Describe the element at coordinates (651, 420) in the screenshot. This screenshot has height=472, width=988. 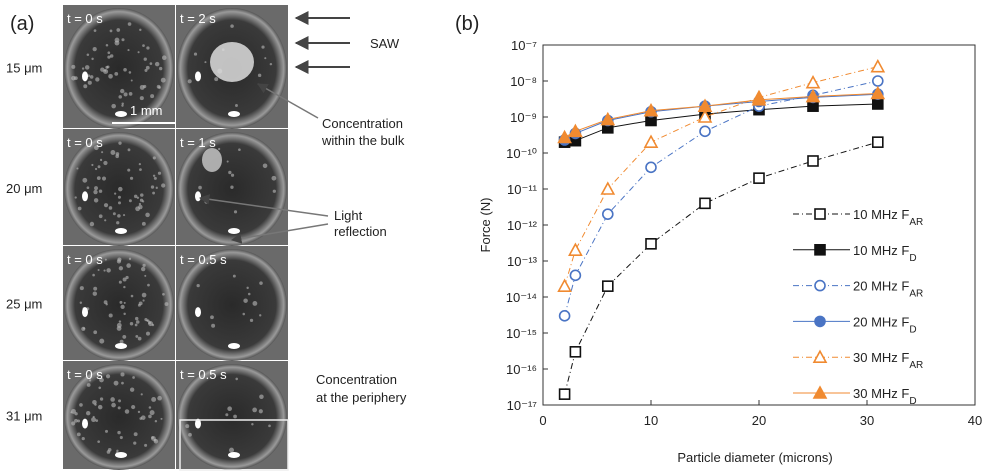
I see `x-tick-label: 10` at that location.